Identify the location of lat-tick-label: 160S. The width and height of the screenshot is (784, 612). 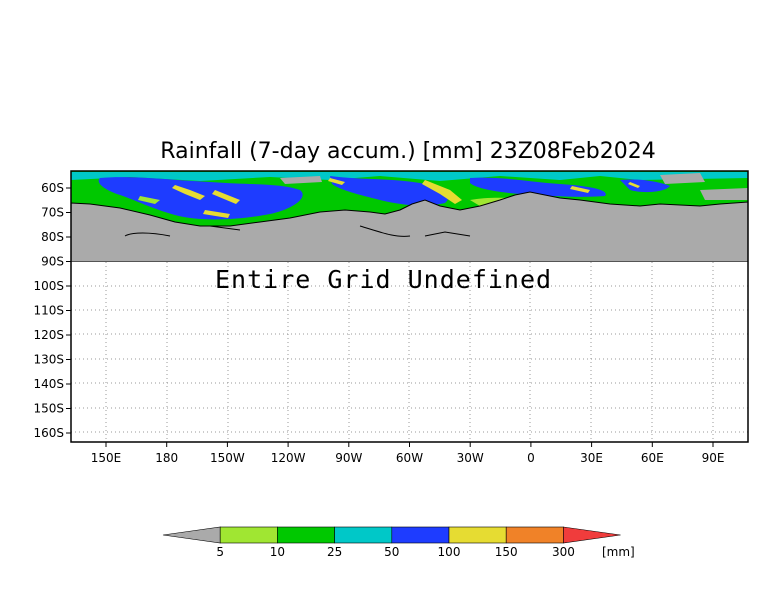
(48, 433).